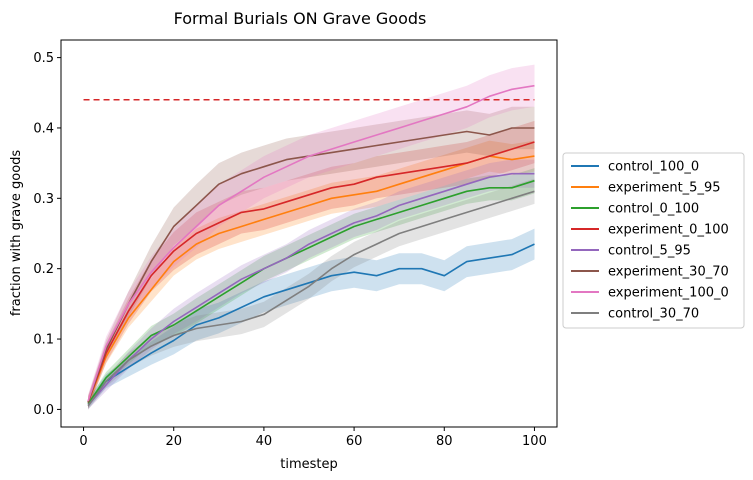 This screenshot has width=753, height=480. Describe the element at coordinates (264, 441) in the screenshot. I see `x-tick-label: 40` at that location.